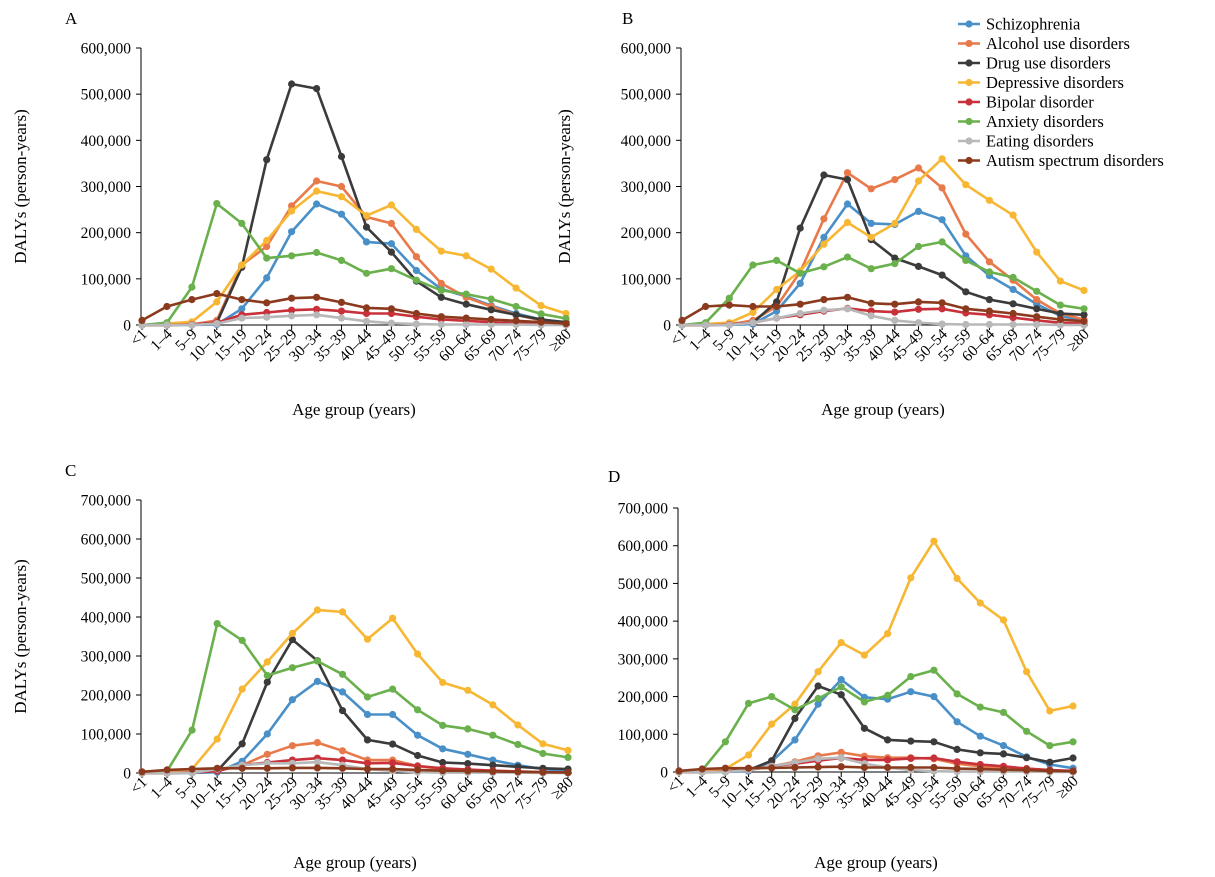  What do you see at coordinates (643, 735) in the screenshot?
I see `y-tick-label: 100,000` at bounding box center [643, 735].